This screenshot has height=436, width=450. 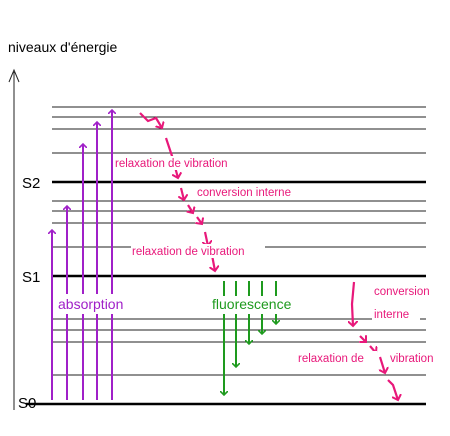 What do you see at coordinates (402, 292) in the screenshot?
I see `conversion-label-2: conversion` at bounding box center [402, 292].